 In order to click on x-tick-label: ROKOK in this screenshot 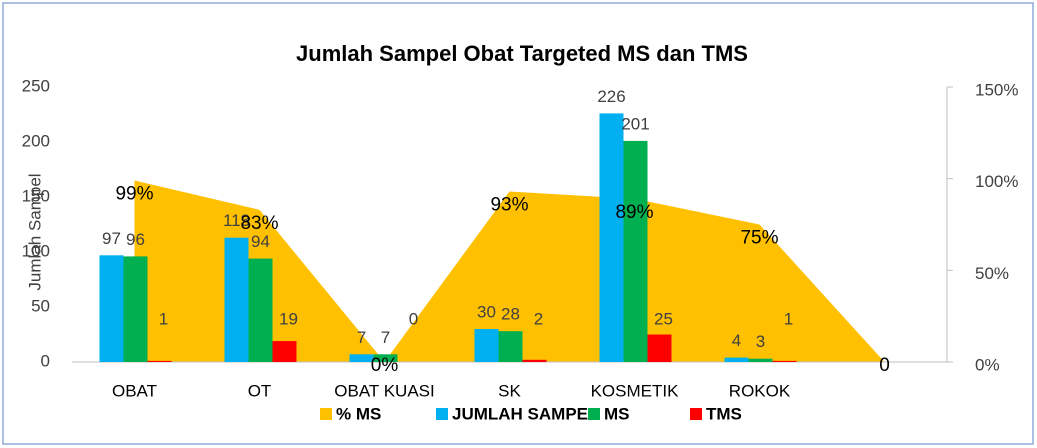, I will do `click(760, 390)`.